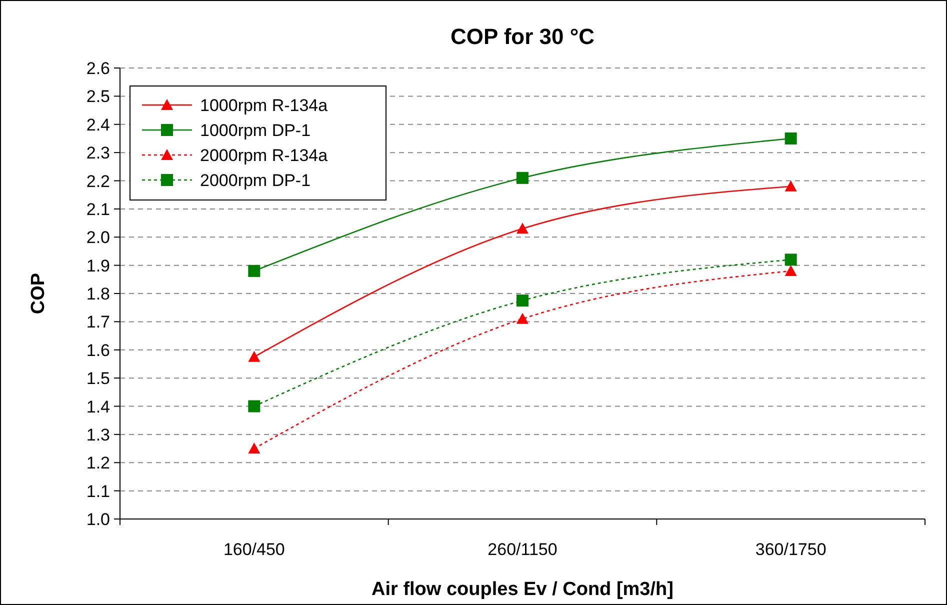 Image resolution: width=947 pixels, height=605 pixels. Describe the element at coordinates (522, 36) in the screenshot. I see `chart-title: COP for 30 °C` at that location.